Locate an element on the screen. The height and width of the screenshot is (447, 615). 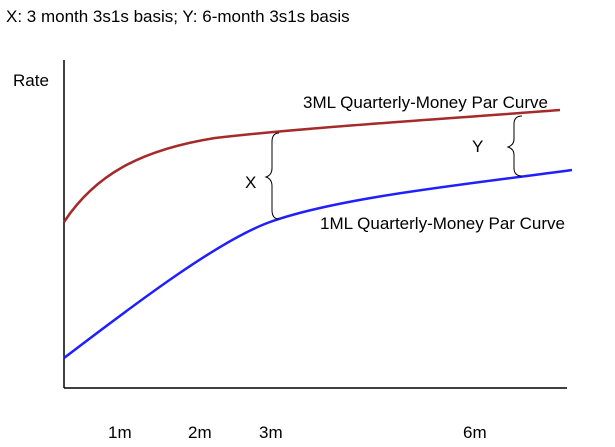
x-basis-brace is located at coordinates (272, 176).